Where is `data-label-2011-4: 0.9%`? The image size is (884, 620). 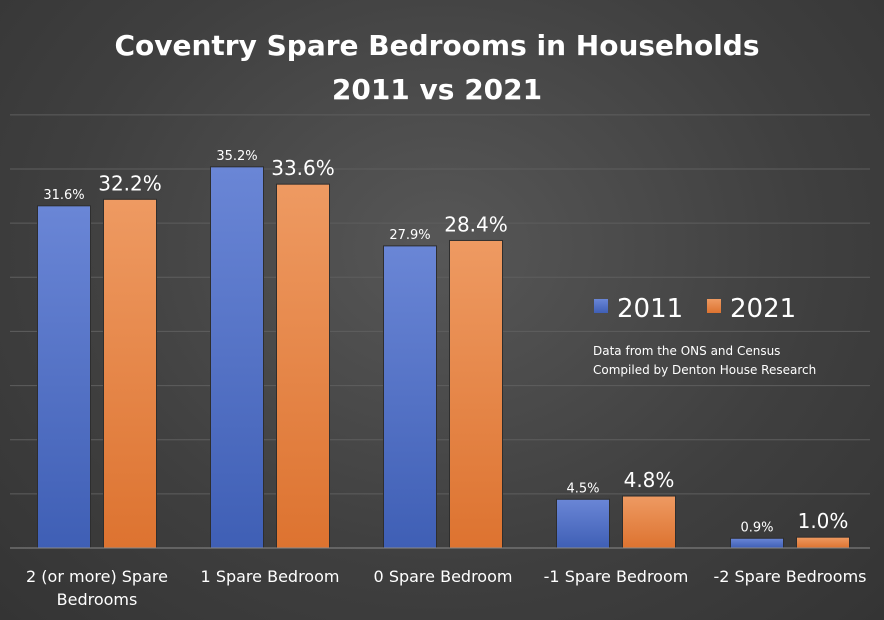 data-label-2011-4: 0.9% is located at coordinates (756, 527).